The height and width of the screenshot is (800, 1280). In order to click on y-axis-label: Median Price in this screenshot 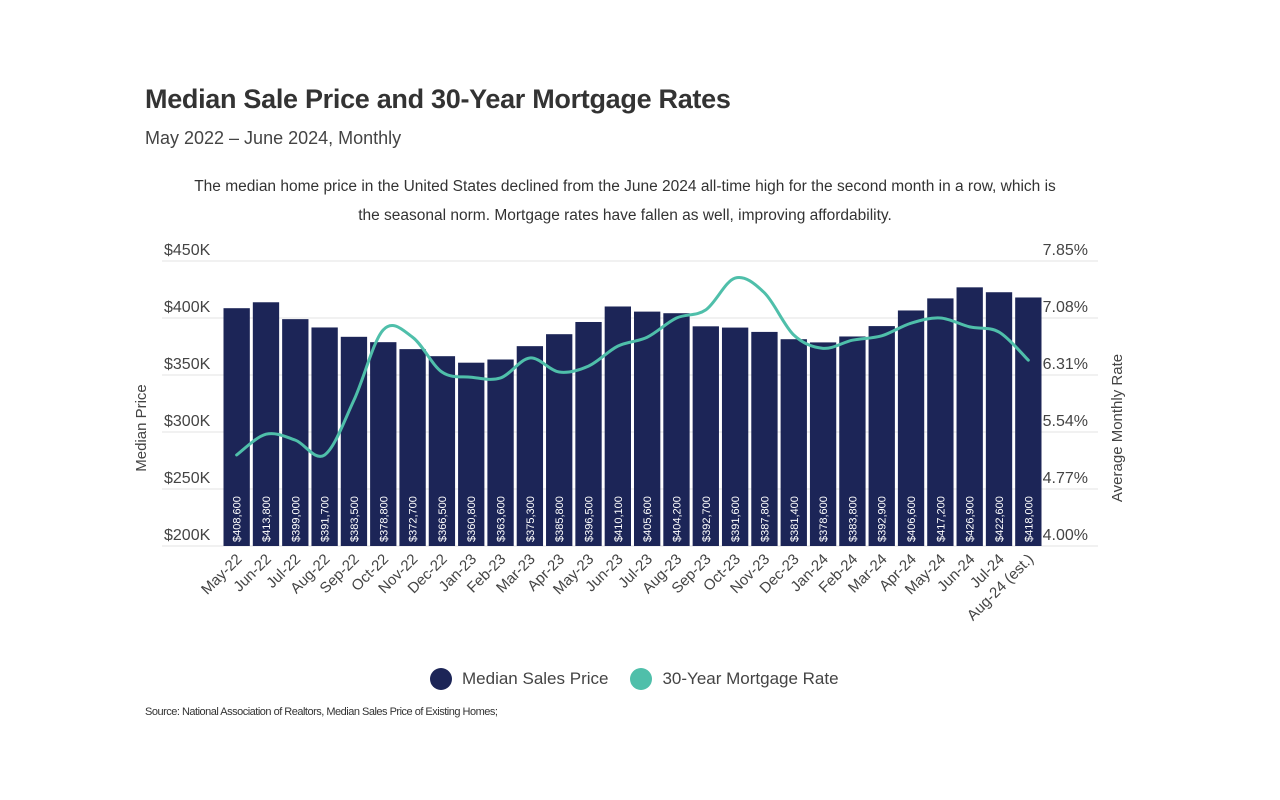, I will do `click(141, 428)`.